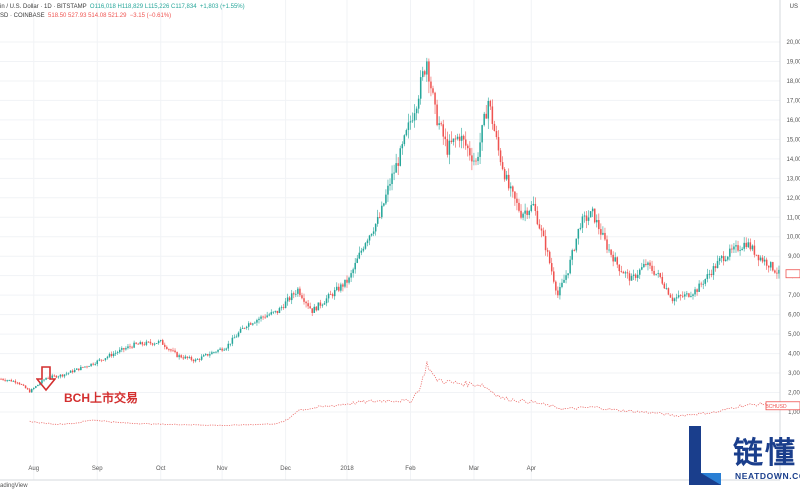  What do you see at coordinates (794, 355) in the screenshot?
I see `y-tick-label: 4,00` at bounding box center [794, 355].